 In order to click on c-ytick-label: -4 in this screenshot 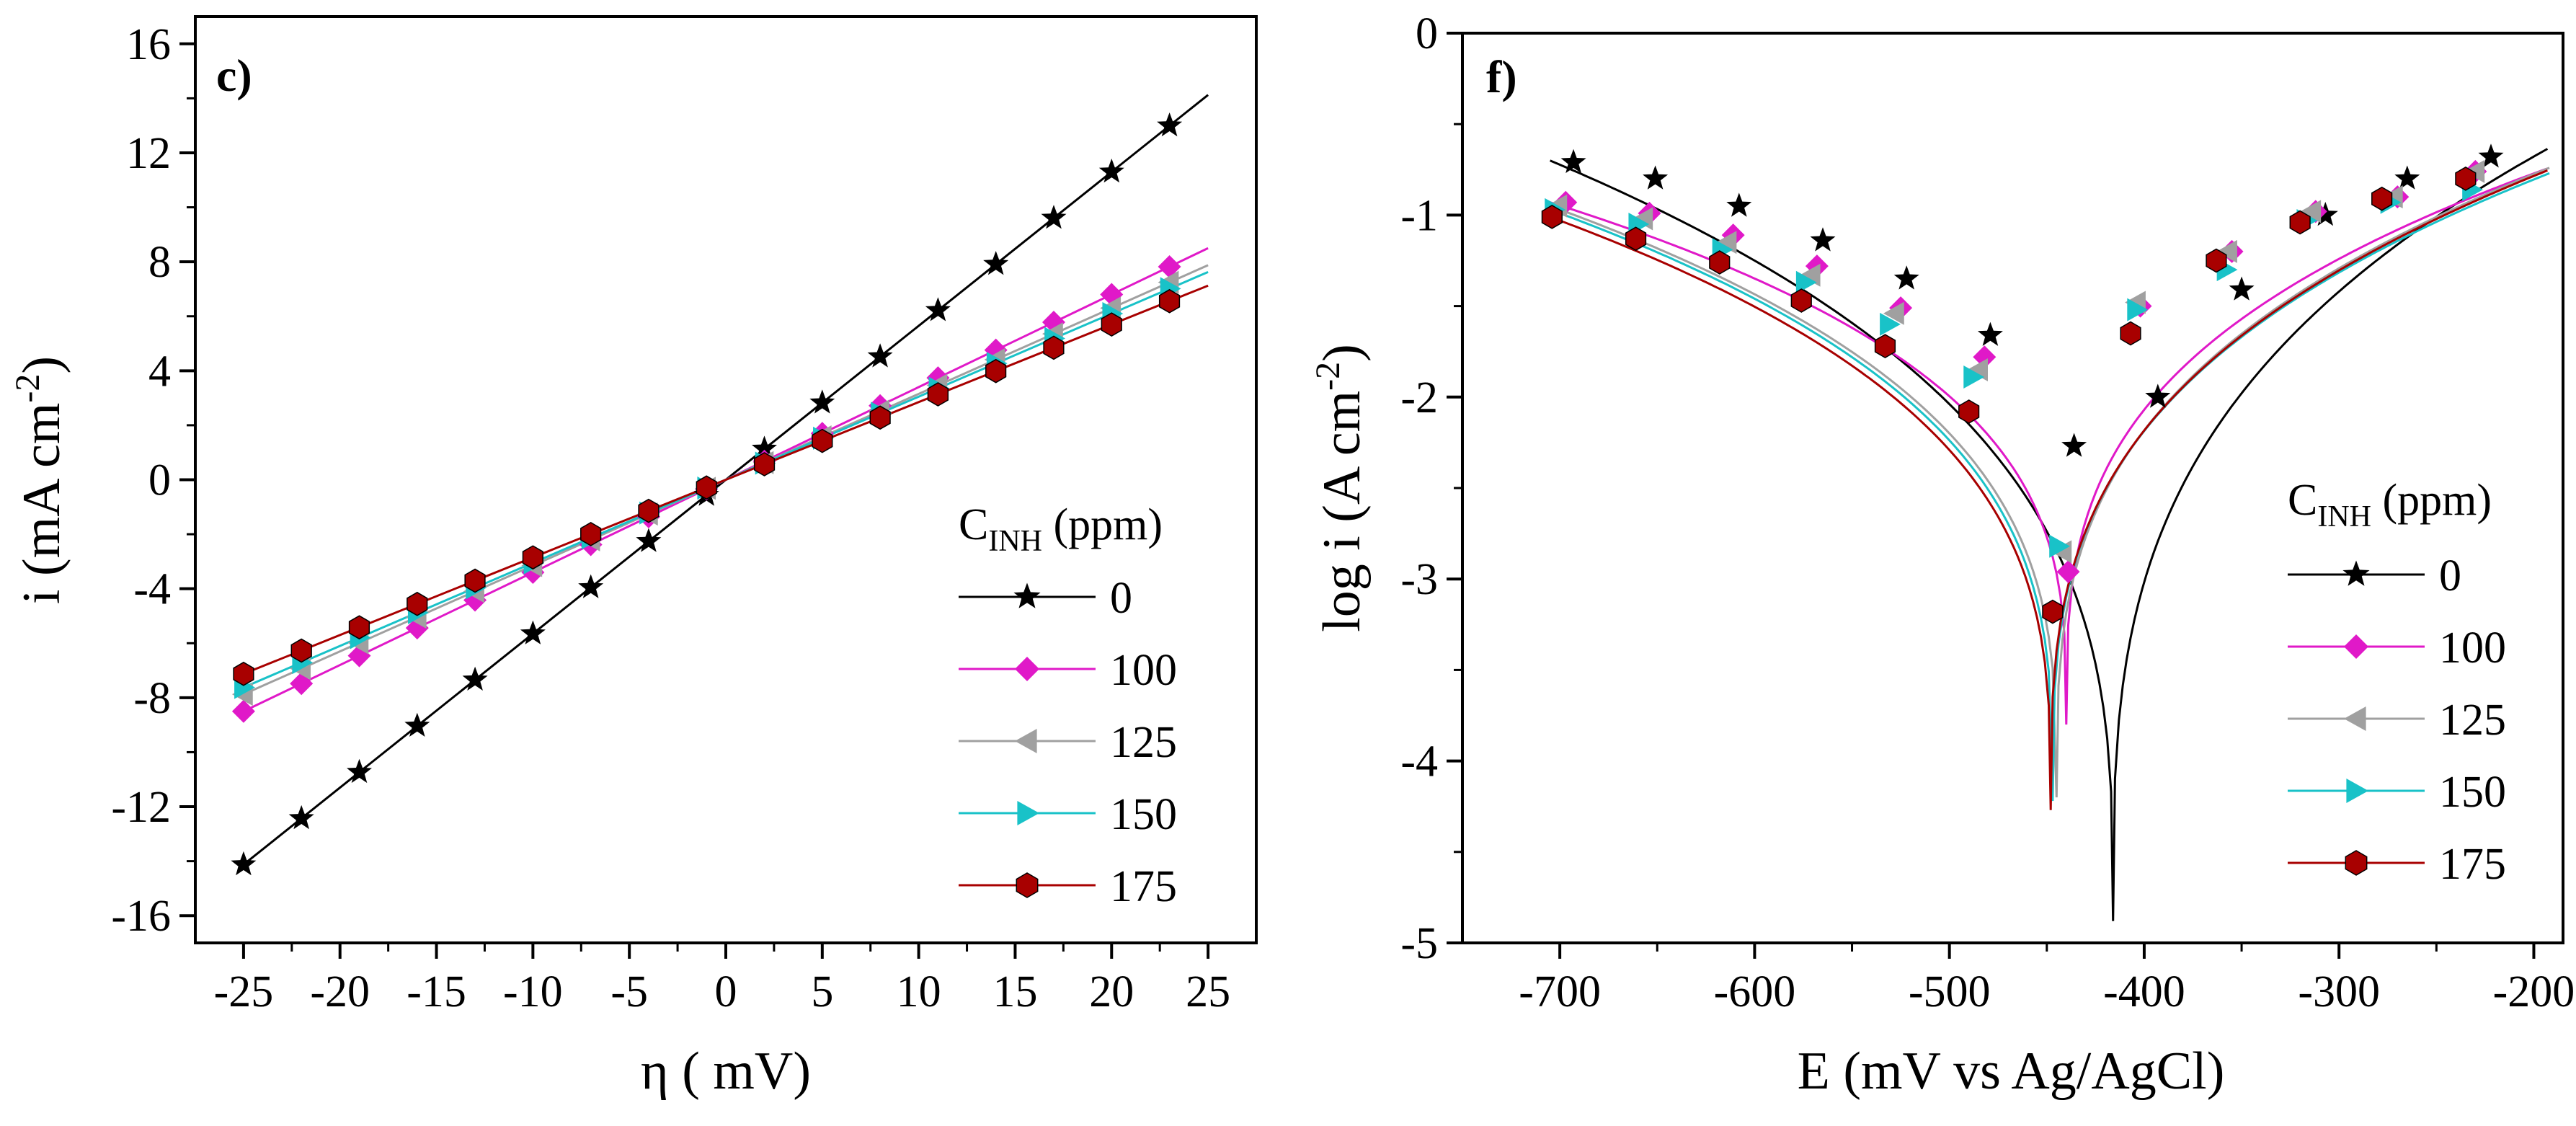, I will do `click(152, 589)`.